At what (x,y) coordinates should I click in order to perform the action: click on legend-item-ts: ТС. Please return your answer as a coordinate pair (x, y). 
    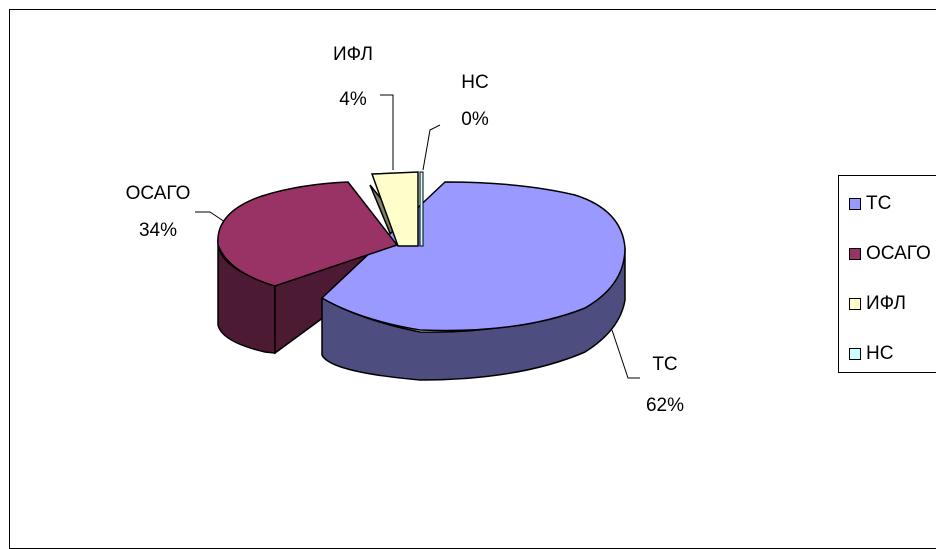
    Looking at the image, I should click on (870, 204).